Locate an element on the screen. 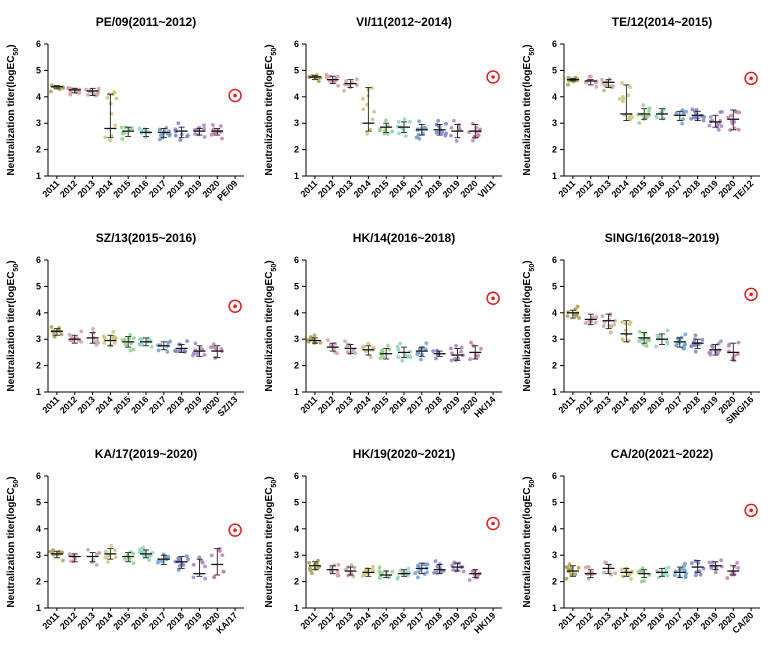  y-tick-label: 4 is located at coordinates (554, 313).